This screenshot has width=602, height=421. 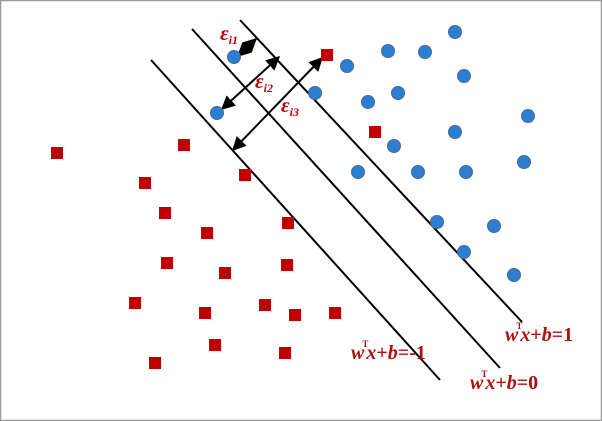 I want to click on slack-label-3: εi3, so click(x=290, y=106).